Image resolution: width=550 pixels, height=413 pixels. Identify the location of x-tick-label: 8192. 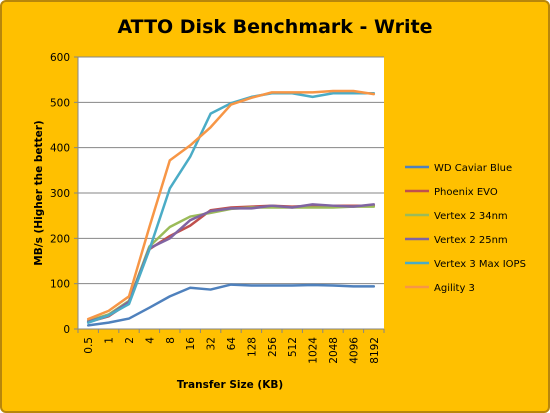
(375, 350).